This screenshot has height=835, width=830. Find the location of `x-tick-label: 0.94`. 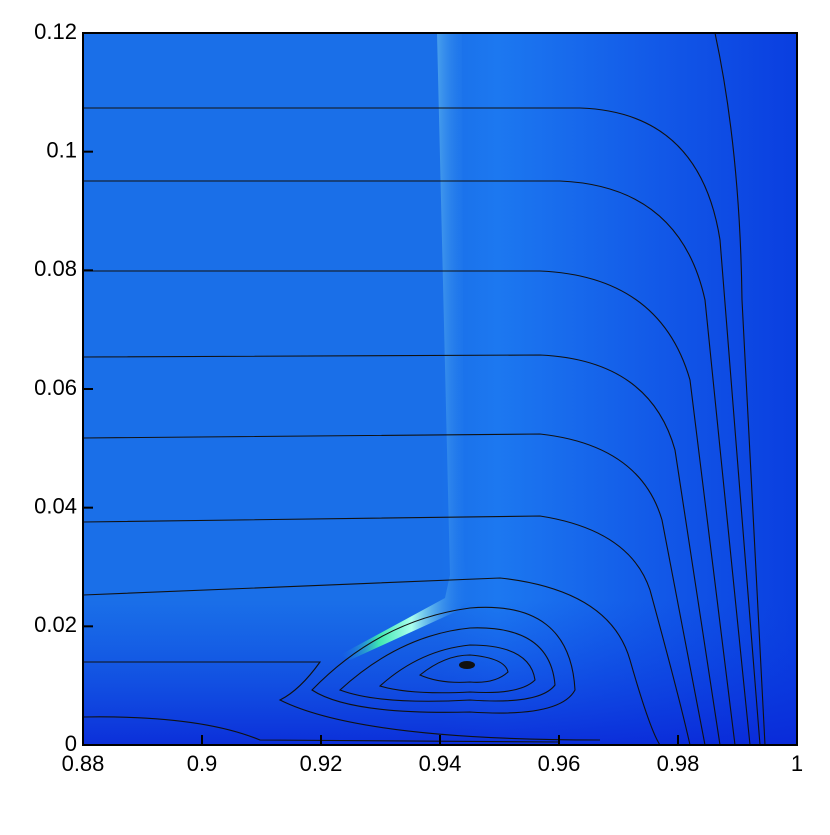

x-tick-label: 0.94 is located at coordinates (440, 763).